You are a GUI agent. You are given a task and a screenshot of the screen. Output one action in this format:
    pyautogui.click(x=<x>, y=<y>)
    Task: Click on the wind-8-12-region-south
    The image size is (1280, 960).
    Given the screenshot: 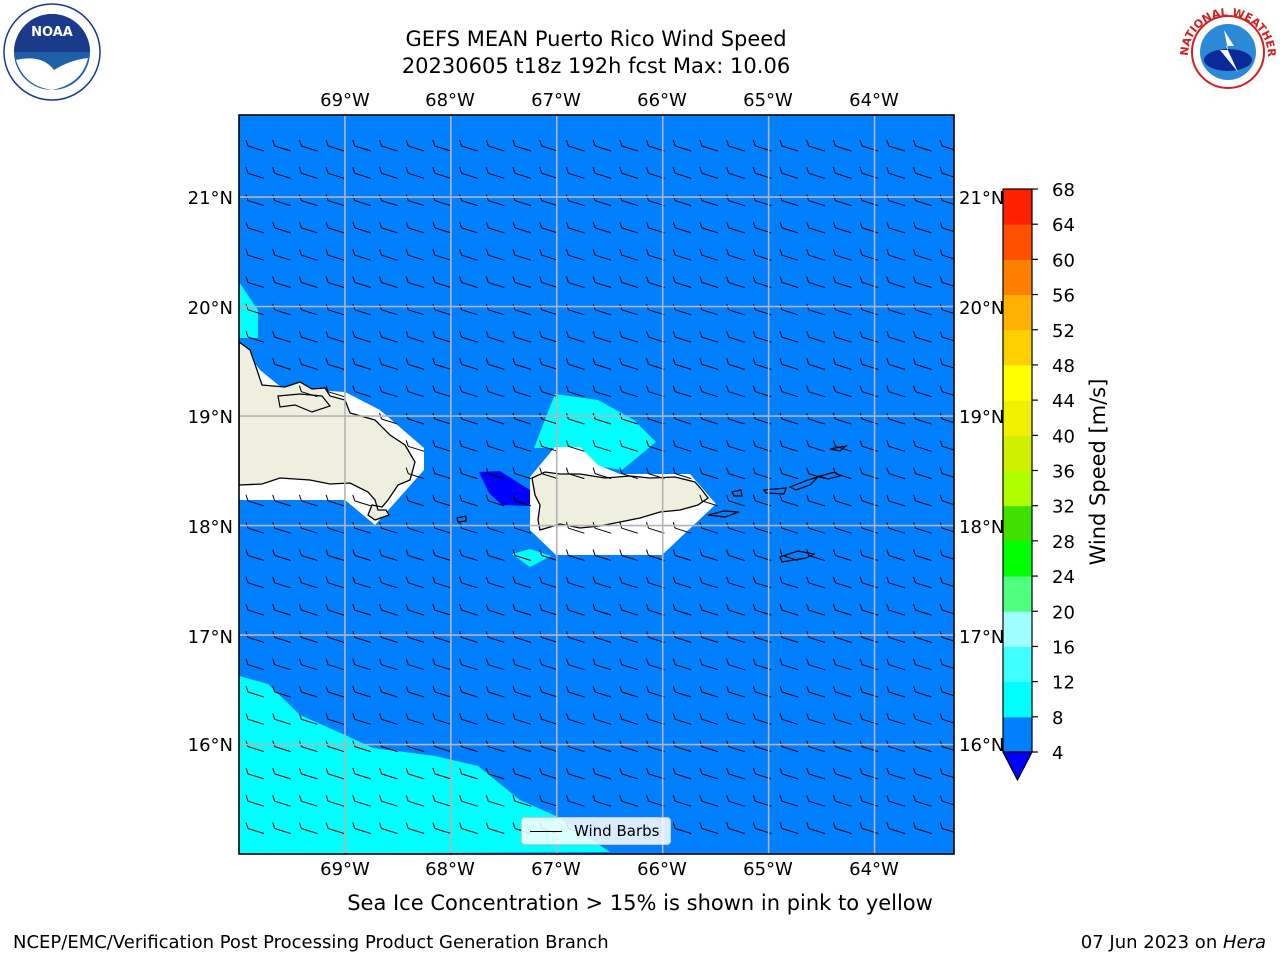 What is the action you would take?
    pyautogui.click(x=424, y=765)
    